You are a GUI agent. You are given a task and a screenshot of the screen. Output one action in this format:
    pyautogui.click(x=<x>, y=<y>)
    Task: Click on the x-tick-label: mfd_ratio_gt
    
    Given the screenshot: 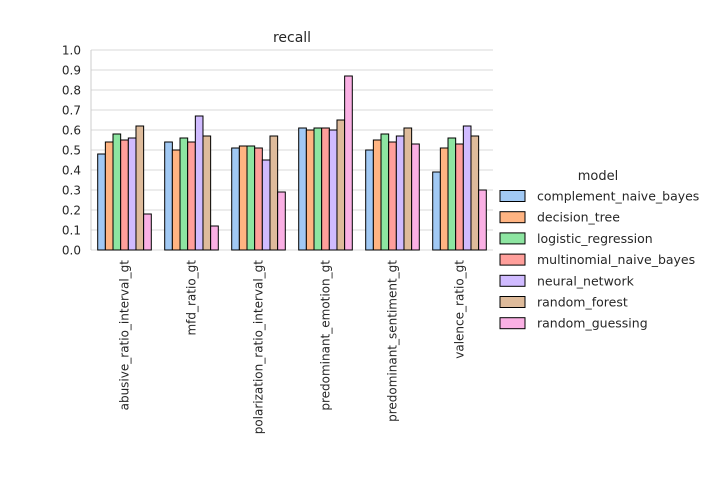 What is the action you would take?
    pyautogui.click(x=192, y=298)
    